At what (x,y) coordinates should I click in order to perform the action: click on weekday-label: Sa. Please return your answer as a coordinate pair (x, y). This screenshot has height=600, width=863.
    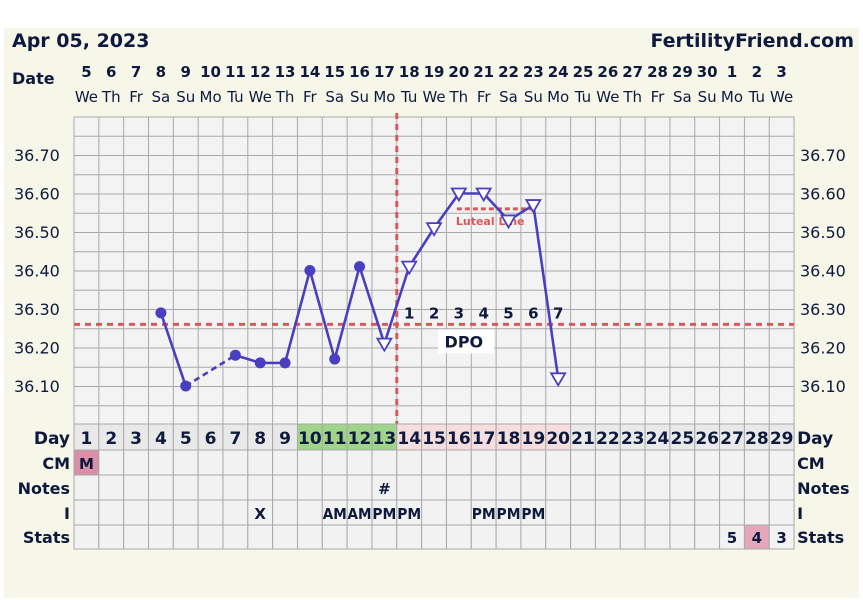
    Looking at the image, I should click on (682, 97).